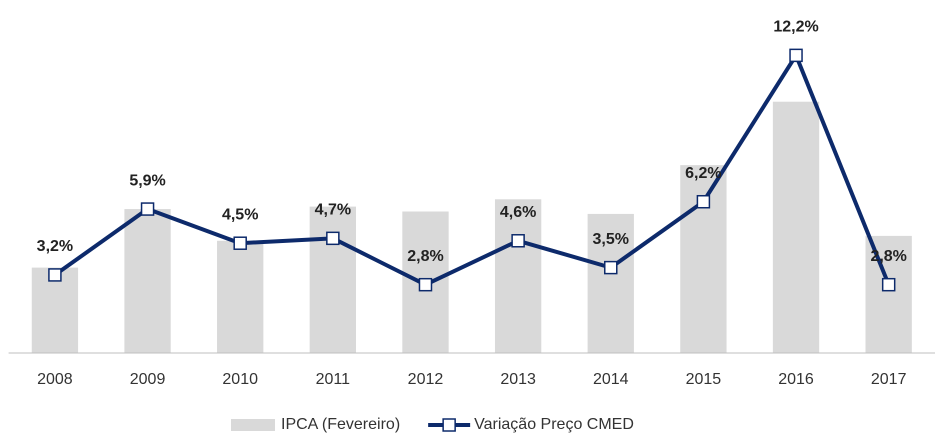  I want to click on x-tick-label: 2017, so click(889, 379).